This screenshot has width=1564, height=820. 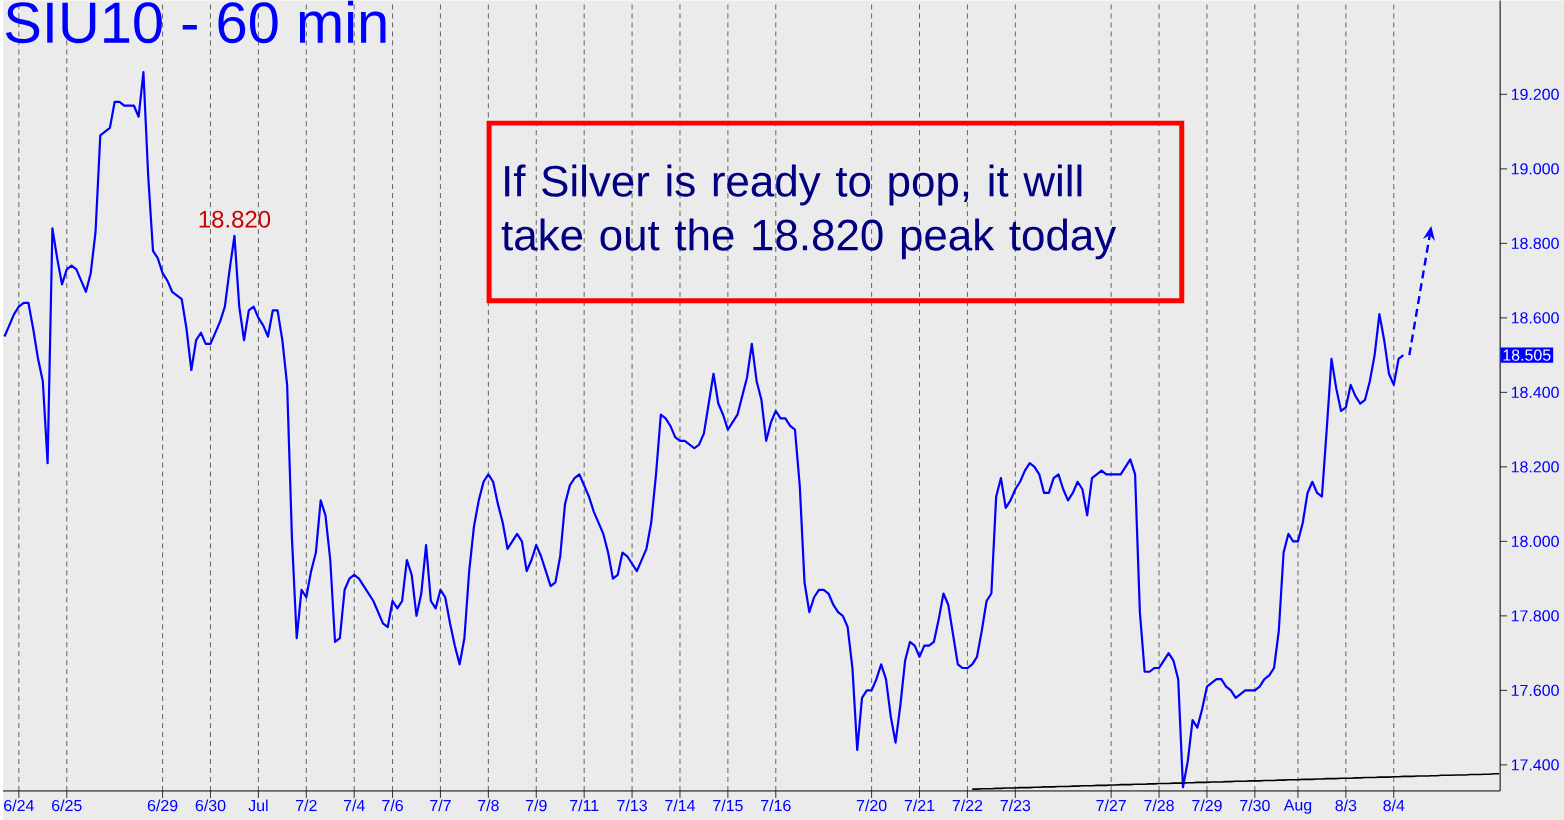 What do you see at coordinates (1535, 392) in the screenshot?
I see `y-tick-label: 18.400` at bounding box center [1535, 392].